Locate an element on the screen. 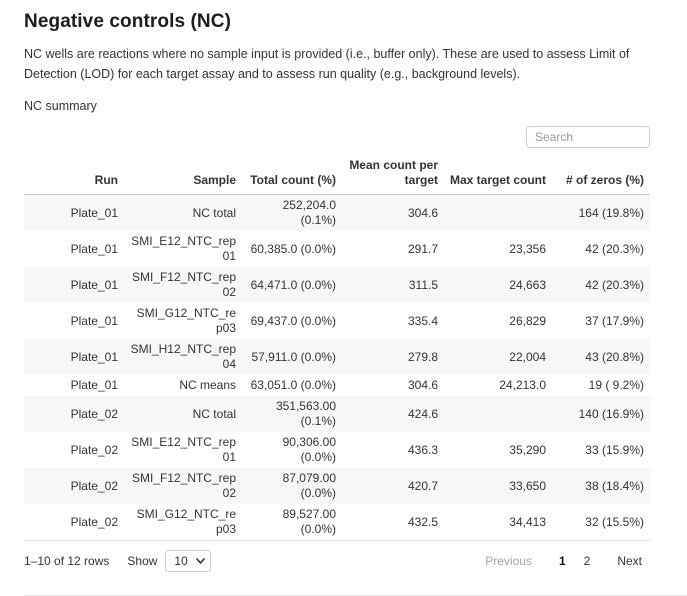 This screenshot has height=596, width=687. cell-mean-count: 279.8 is located at coordinates (422, 356).